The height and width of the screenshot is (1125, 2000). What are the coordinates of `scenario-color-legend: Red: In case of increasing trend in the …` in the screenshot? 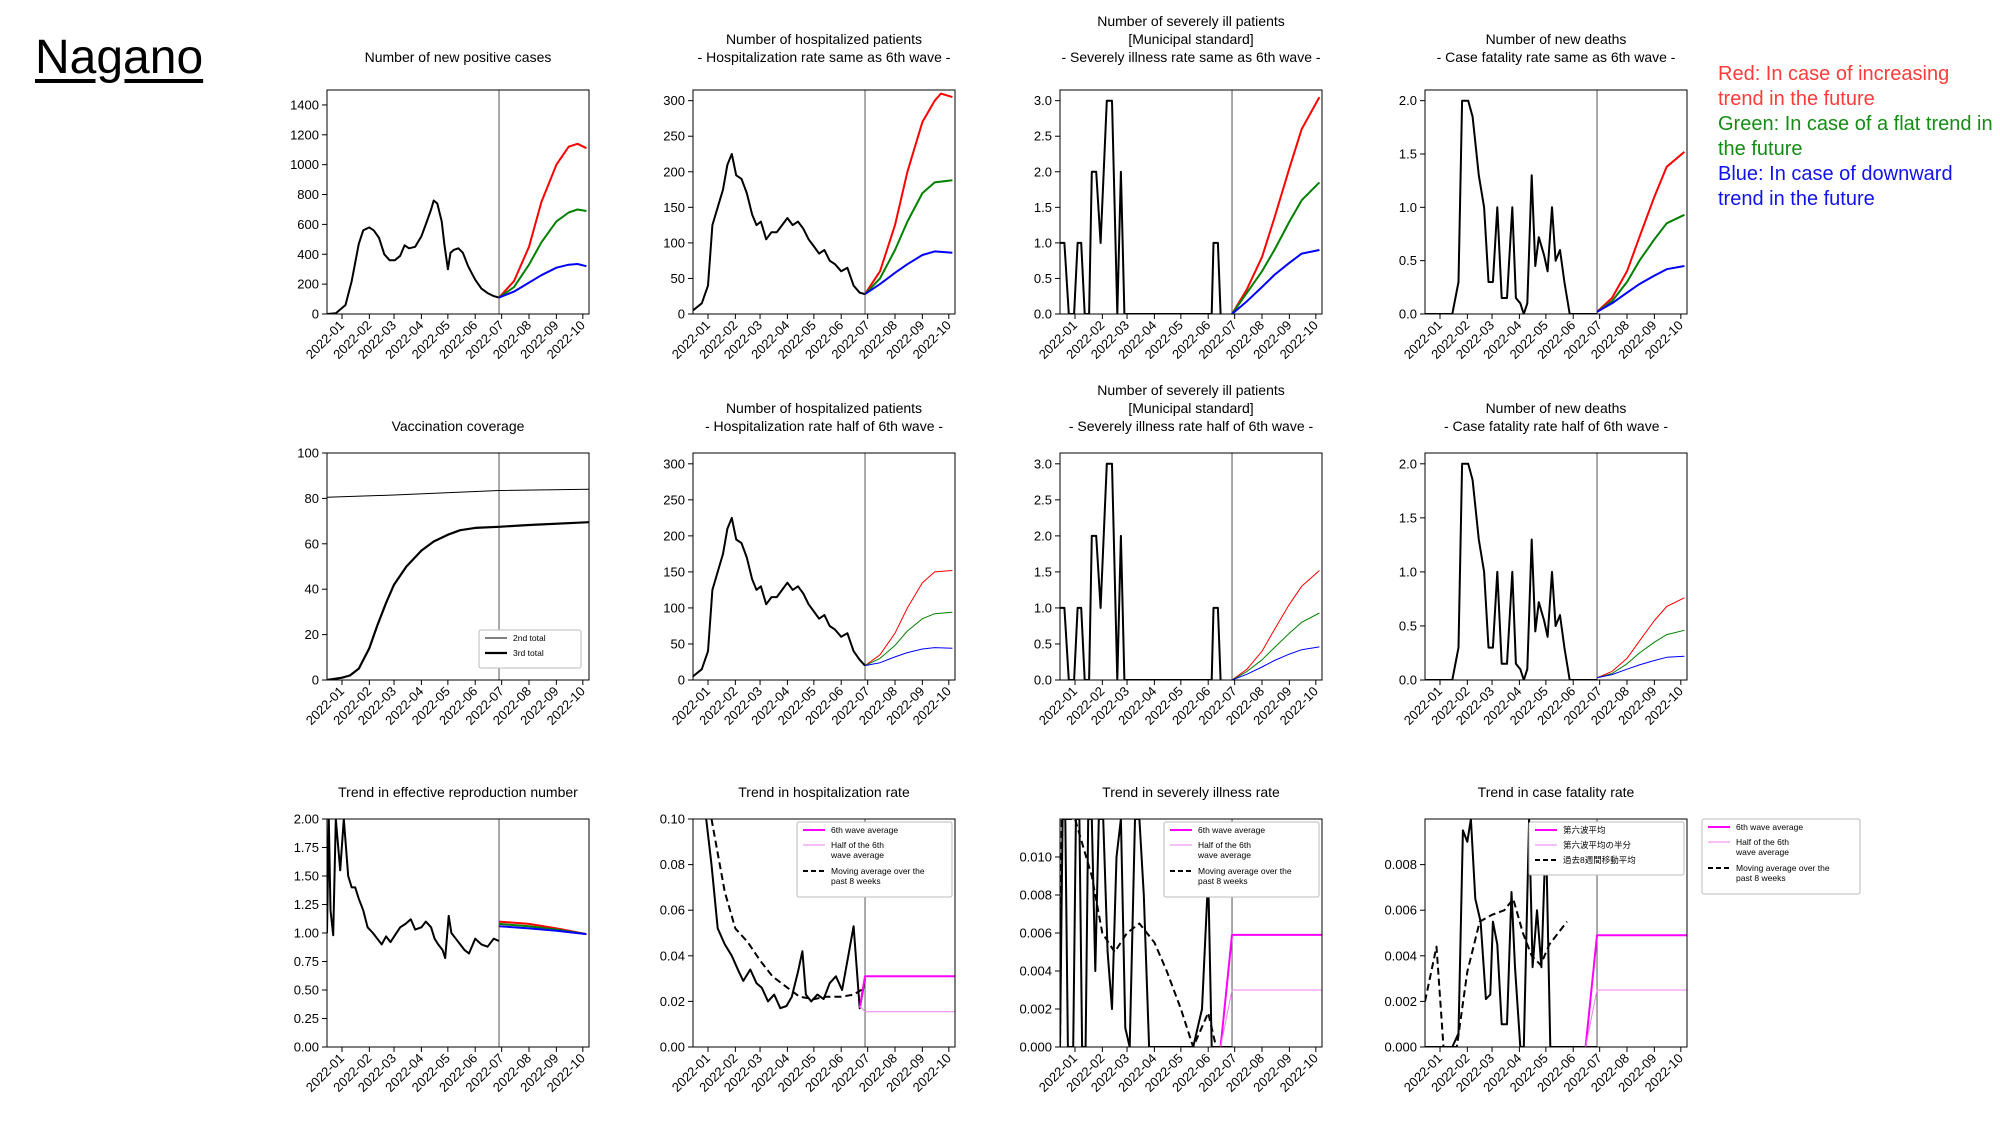 It's located at (1859, 137).